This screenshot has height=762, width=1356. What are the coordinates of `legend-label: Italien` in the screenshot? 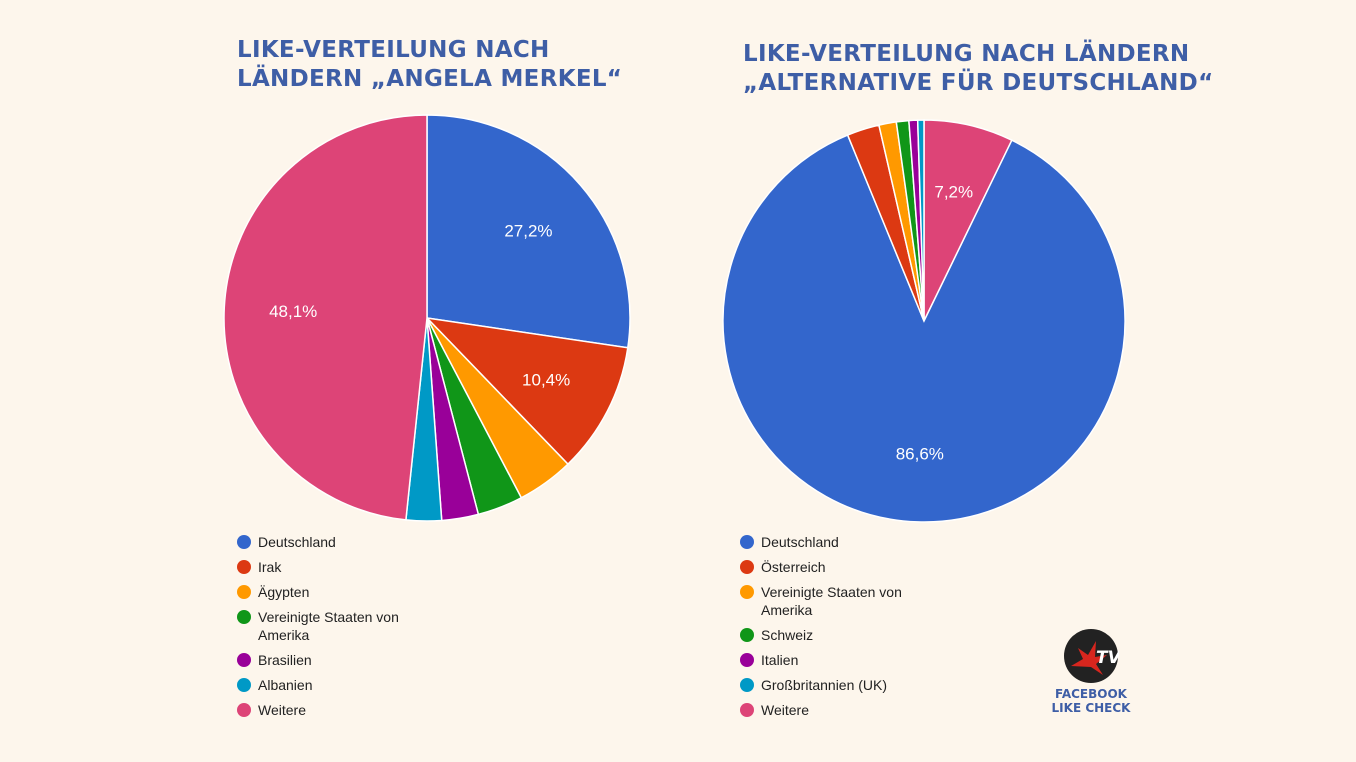 It's located at (780, 660).